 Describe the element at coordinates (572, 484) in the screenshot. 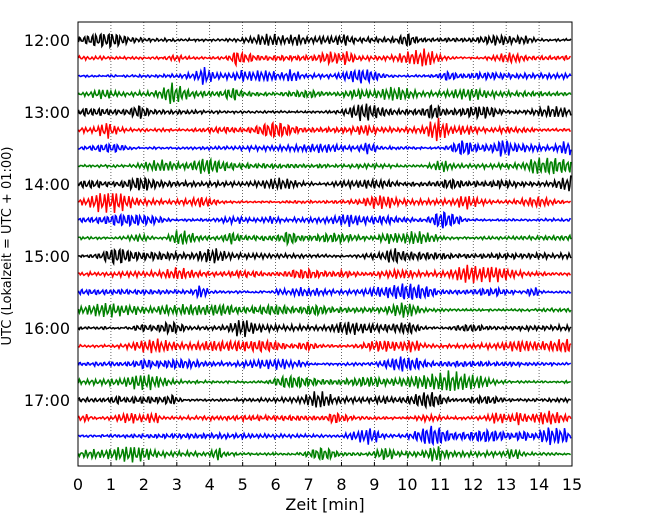

I see `x-tick-label: 15` at that location.